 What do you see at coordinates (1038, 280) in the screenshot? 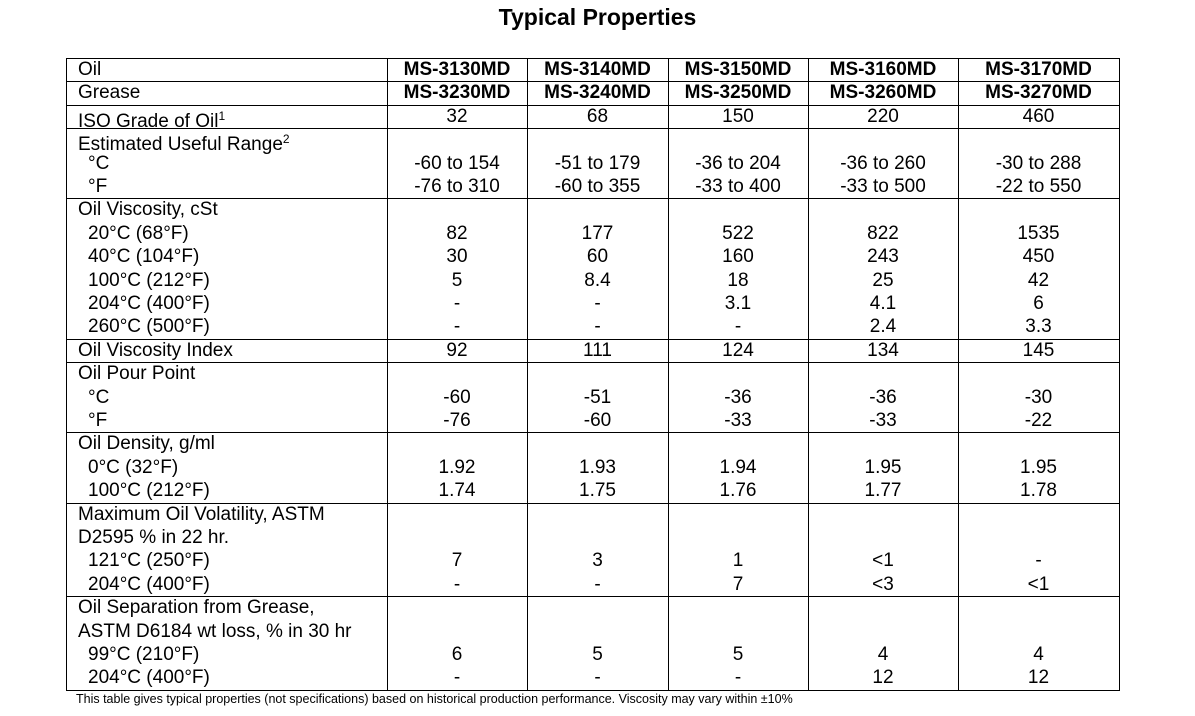
I see `value-cell: 42` at bounding box center [1038, 280].